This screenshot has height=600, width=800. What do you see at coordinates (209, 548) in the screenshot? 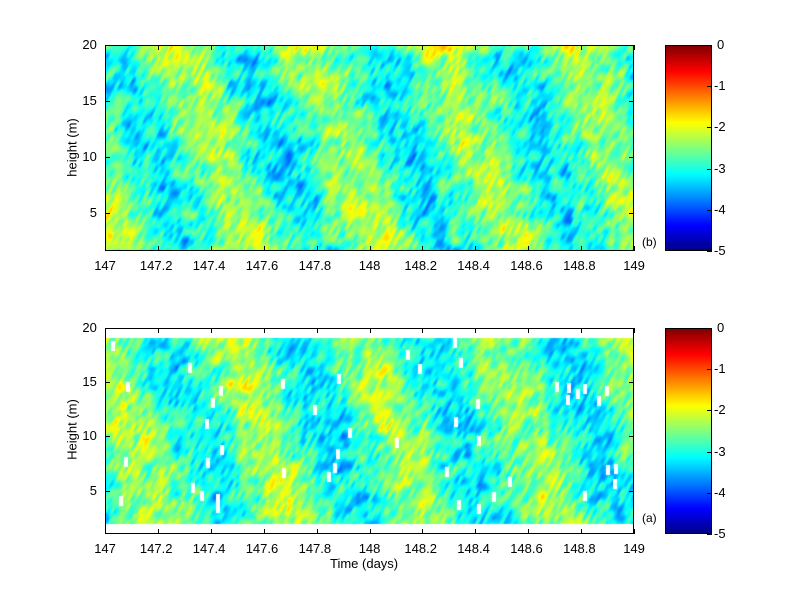
I see `x-tick-label: 147.4` at bounding box center [209, 548].